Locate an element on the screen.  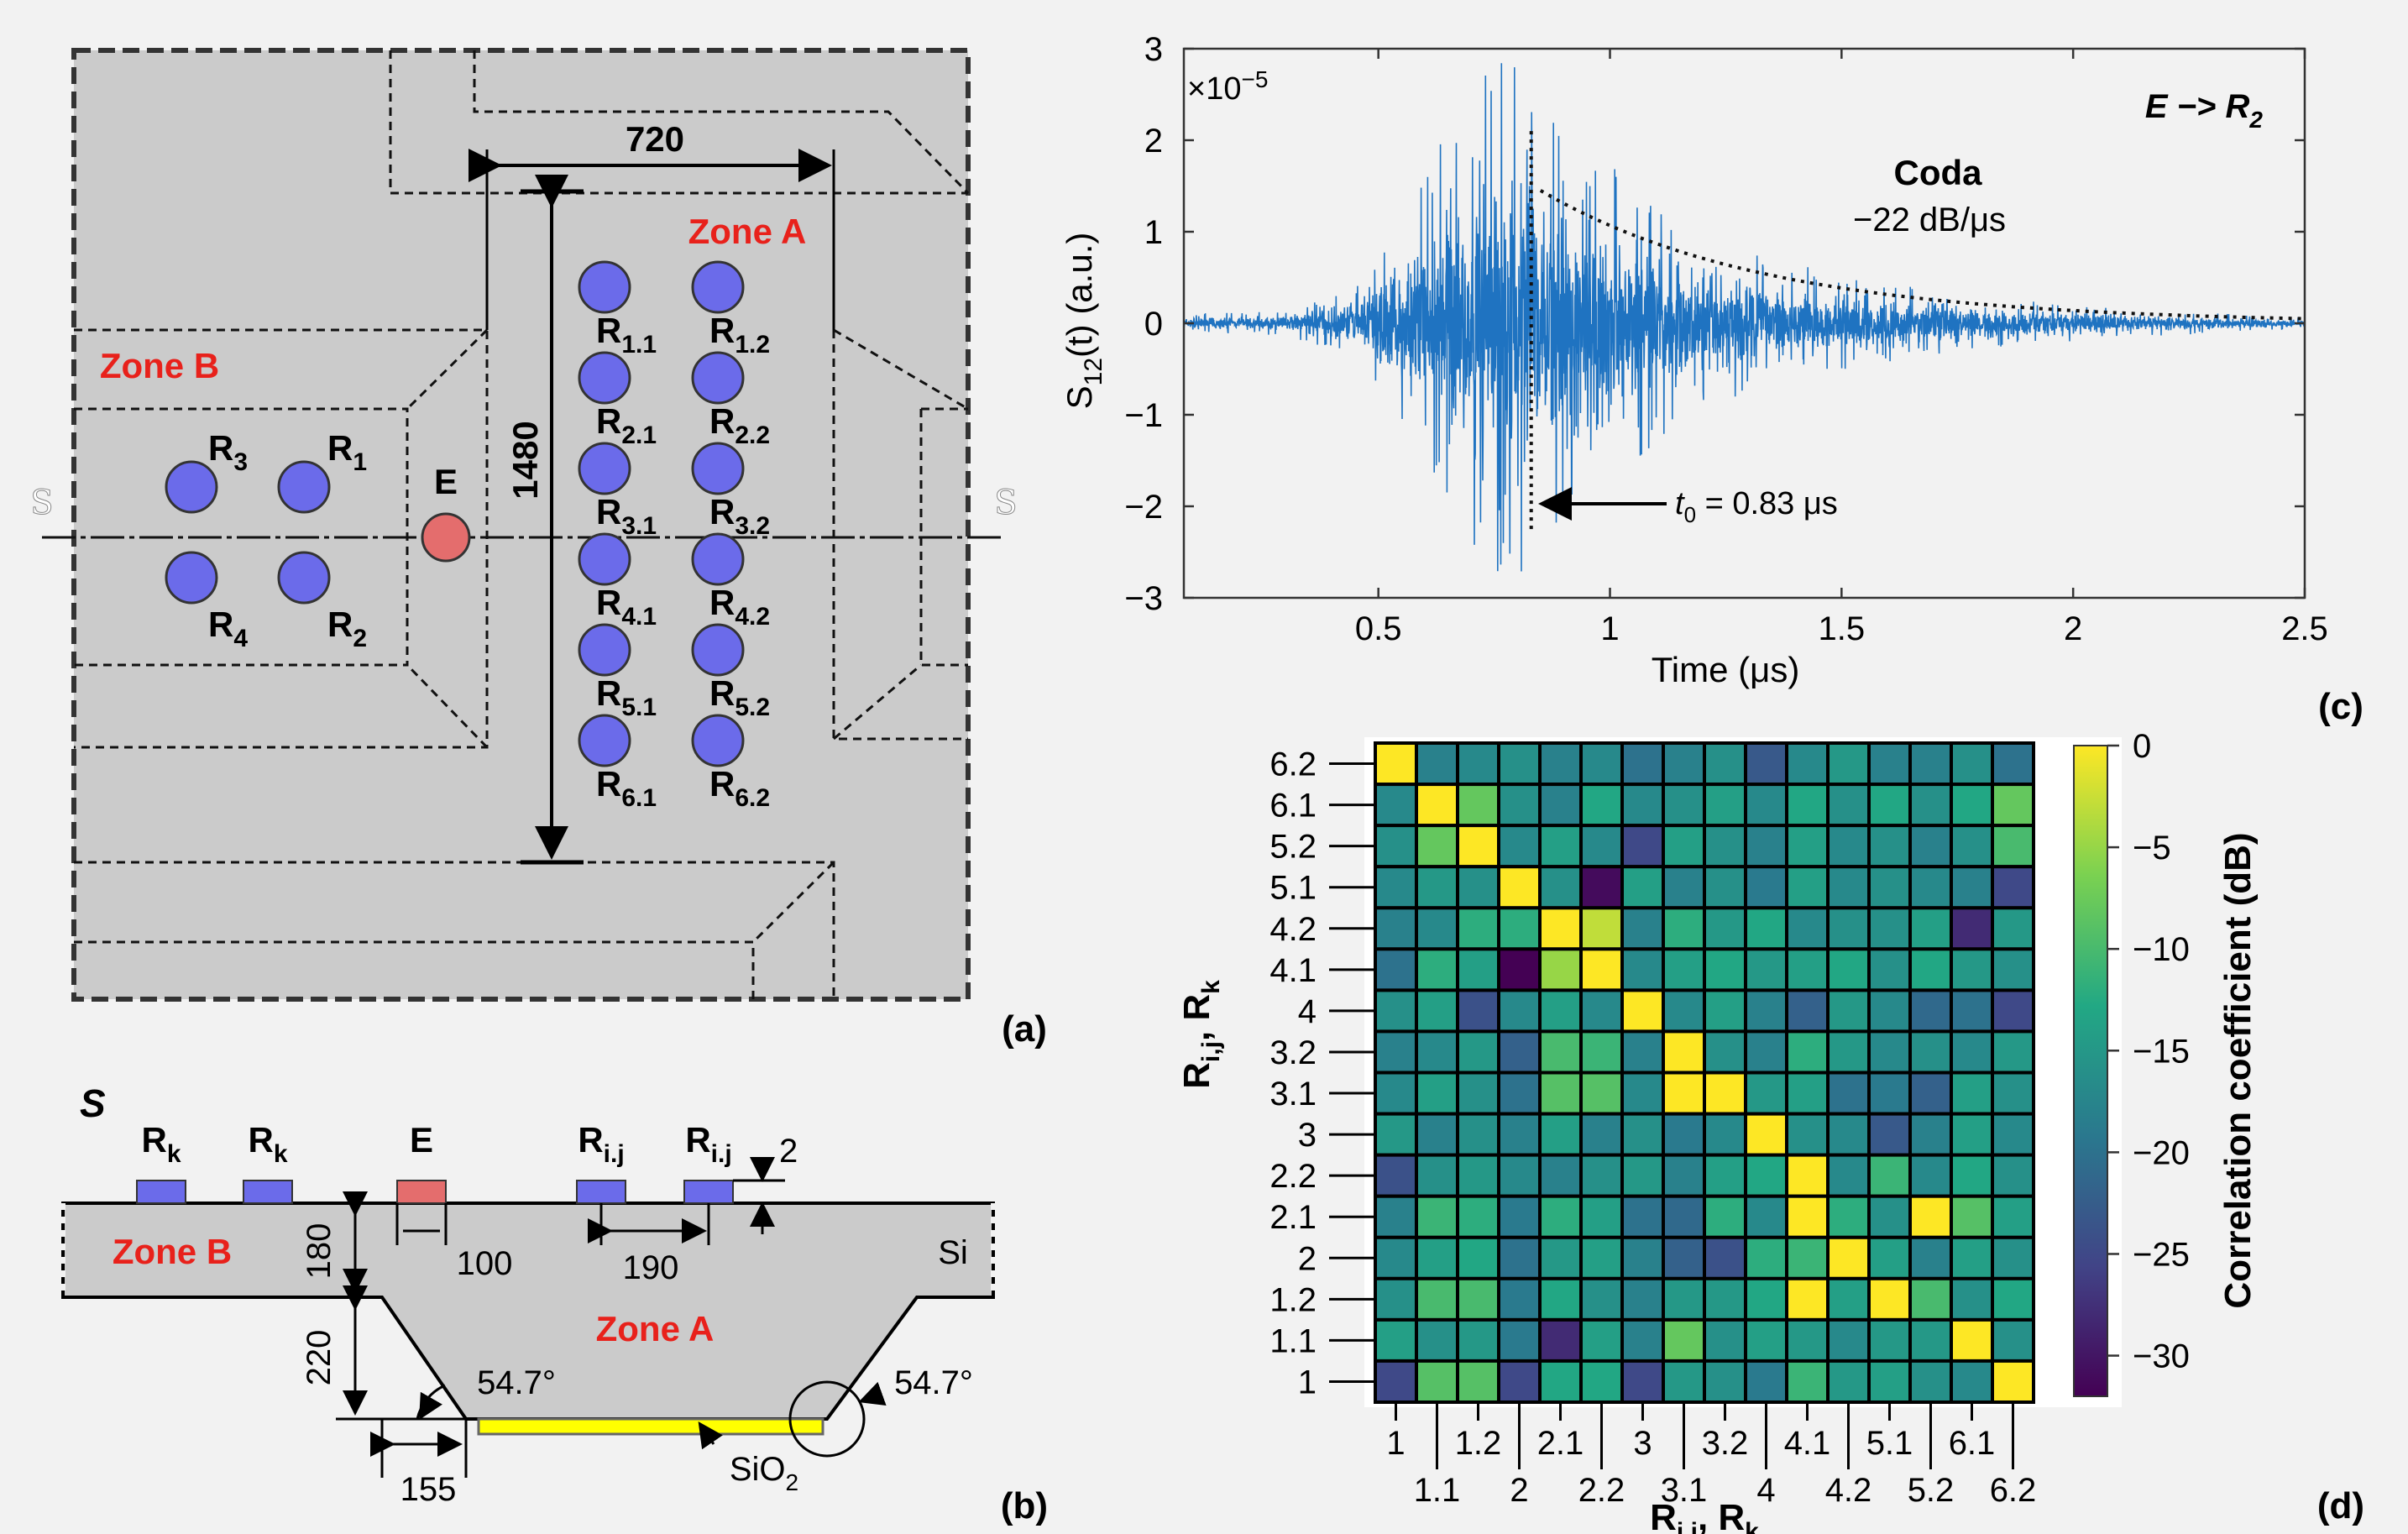
t0-label: t0 = 0.83 μs is located at coordinates (1756, 506).